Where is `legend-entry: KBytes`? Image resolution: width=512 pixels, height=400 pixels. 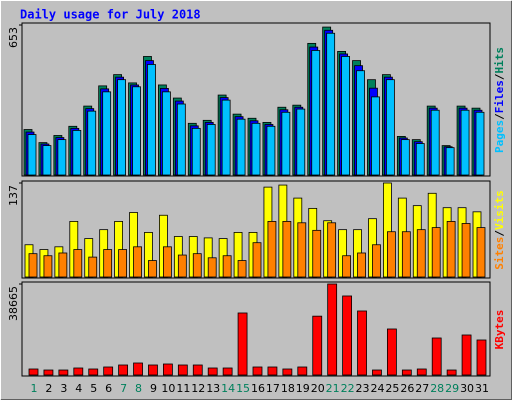
legend-entry: KBytes is located at coordinates (499, 330).